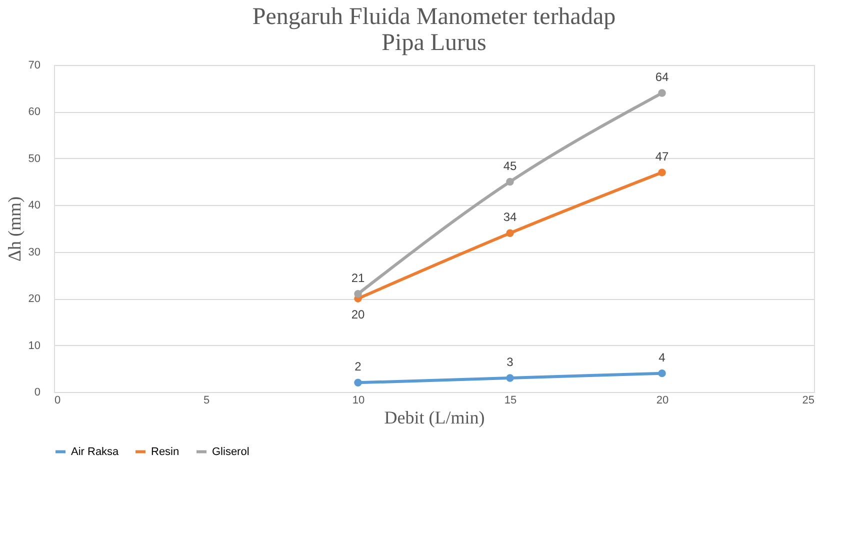  I want to click on x-tick-label: 15, so click(510, 400).